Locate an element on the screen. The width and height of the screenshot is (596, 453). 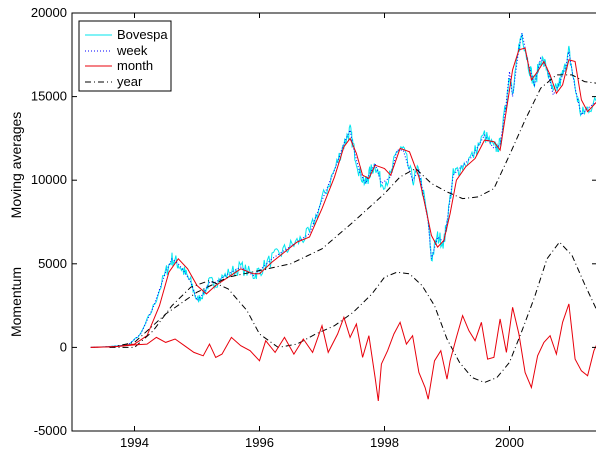
y-tick-label: 5000 is located at coordinates (52, 263).